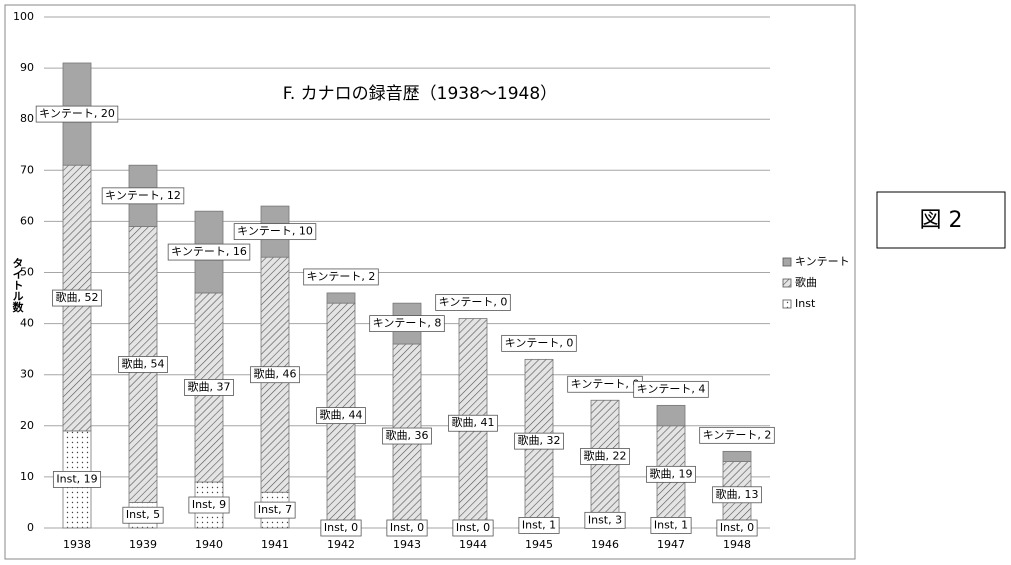 This screenshot has height=565, width=1011. I want to click on data-label: 歌曲, 19, so click(671, 474).